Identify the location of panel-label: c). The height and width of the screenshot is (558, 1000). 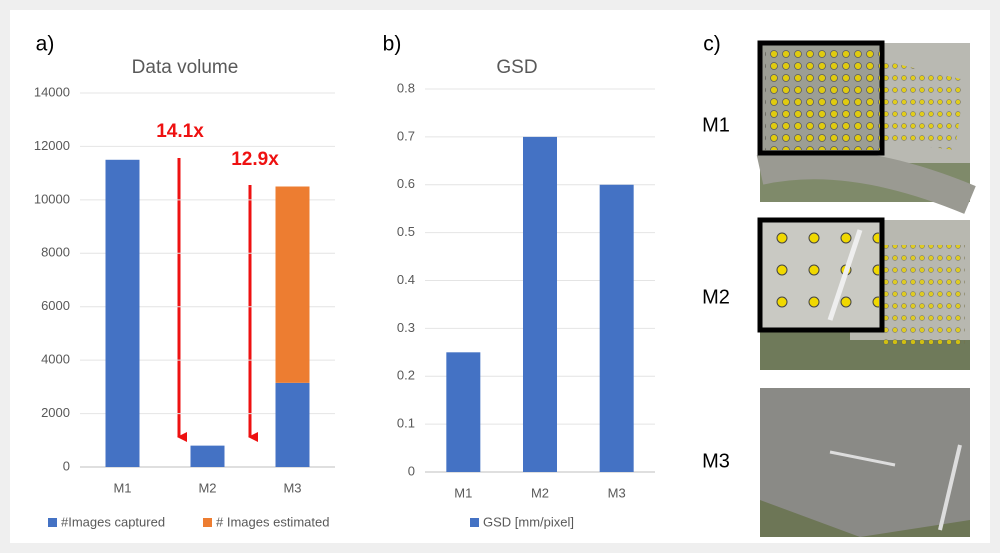
(712, 44).